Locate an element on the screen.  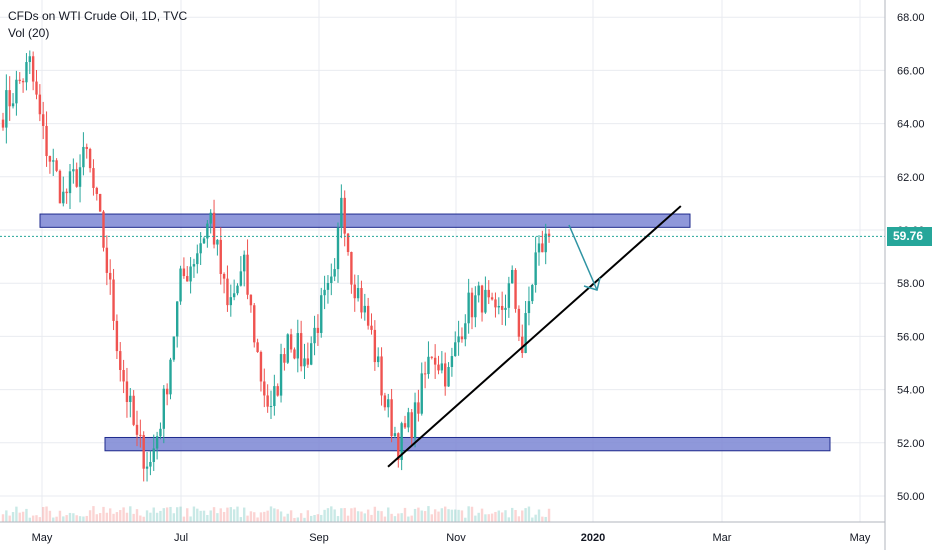
y-tick-label: 54.00 is located at coordinates (911, 391).